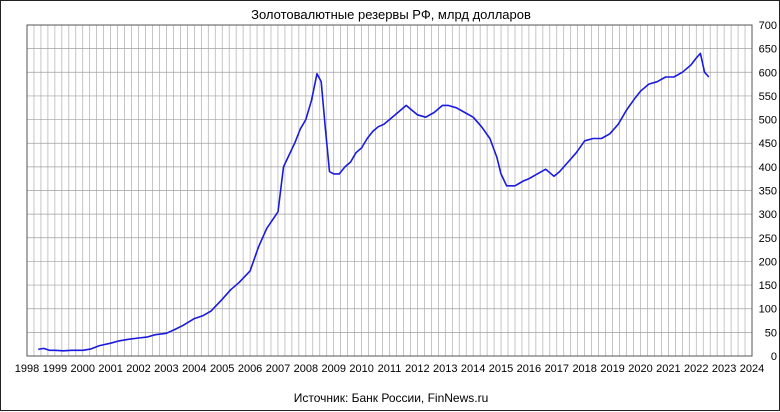  What do you see at coordinates (768, 73) in the screenshot?
I see `y-tick-label: 600` at bounding box center [768, 73].